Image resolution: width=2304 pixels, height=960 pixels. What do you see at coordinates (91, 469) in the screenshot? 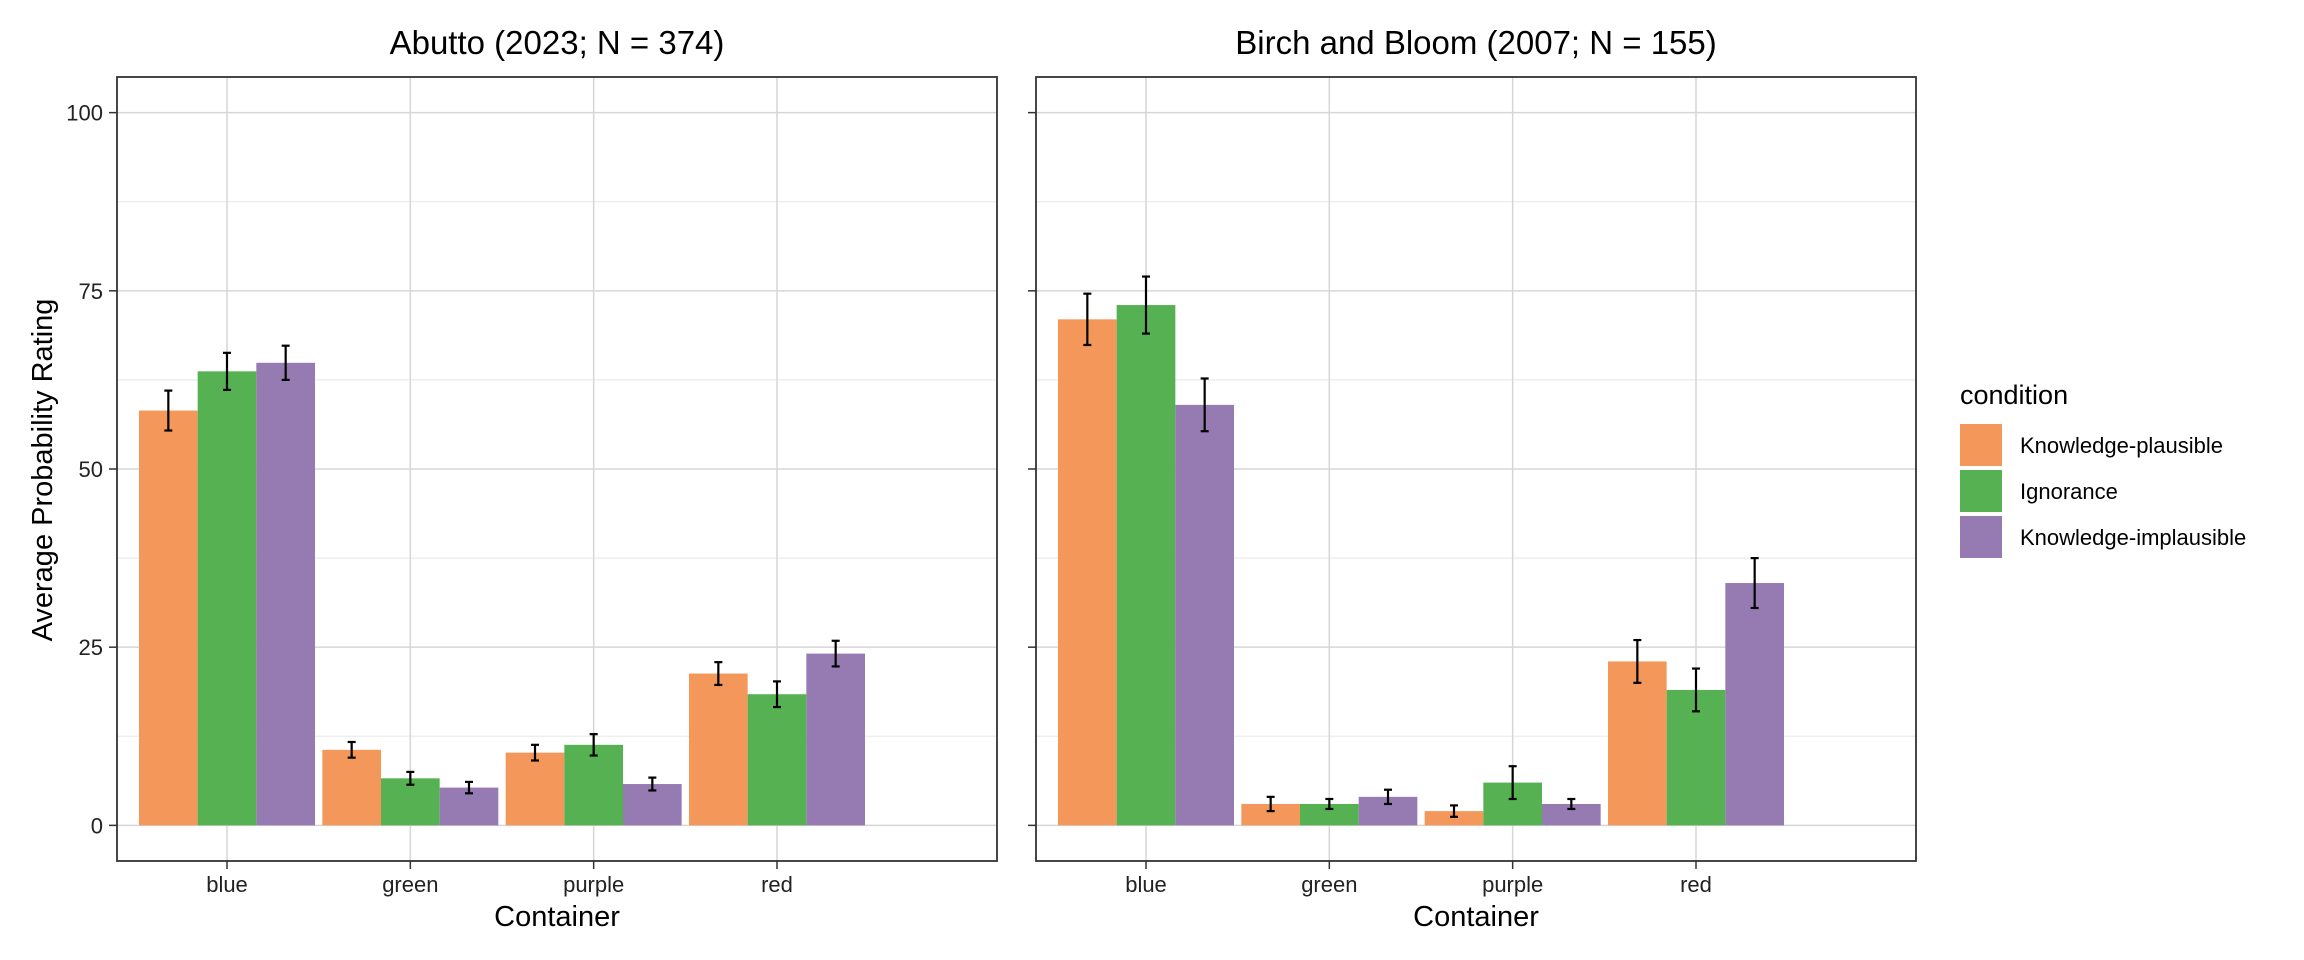
I see `y-tick-label: 50` at bounding box center [91, 469].